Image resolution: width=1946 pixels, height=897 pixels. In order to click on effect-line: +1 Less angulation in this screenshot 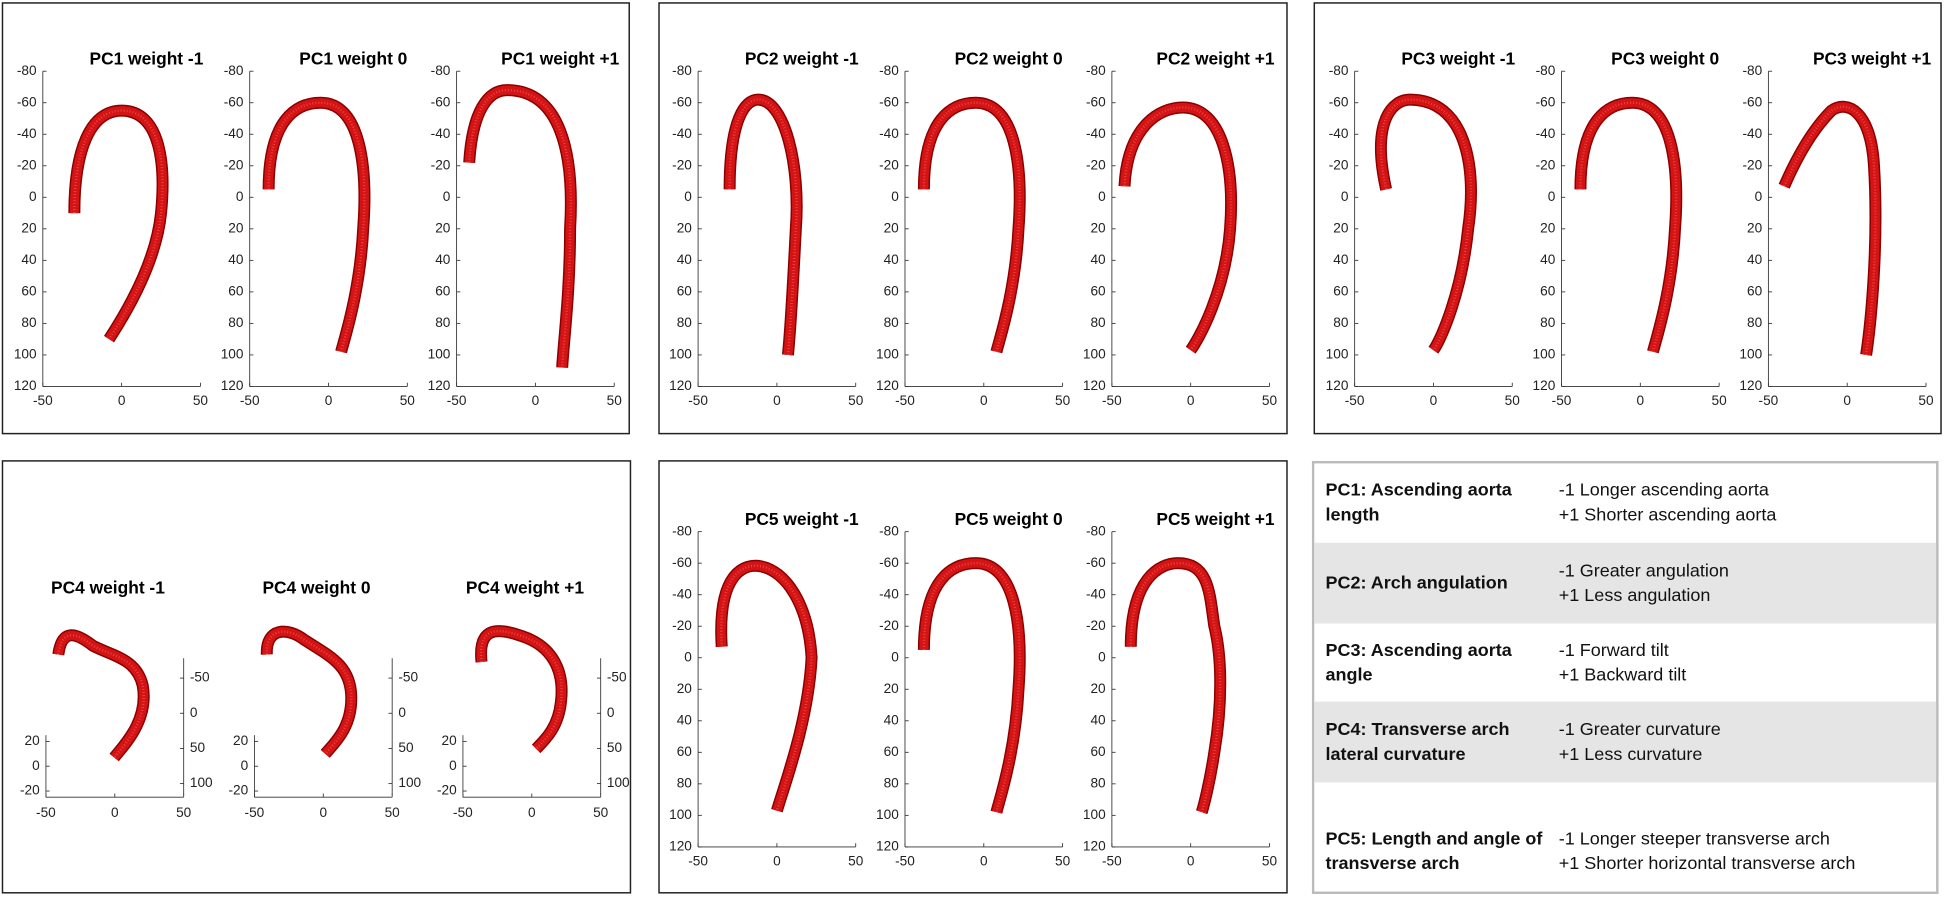, I will do `click(1634, 595)`.